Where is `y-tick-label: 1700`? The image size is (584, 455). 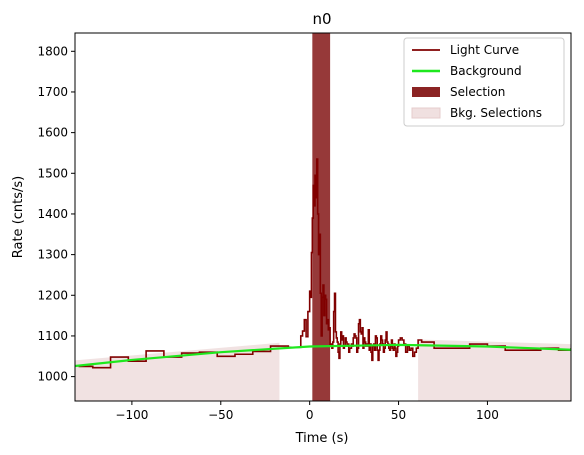
y-tick-label: 1700 is located at coordinates (52, 92).